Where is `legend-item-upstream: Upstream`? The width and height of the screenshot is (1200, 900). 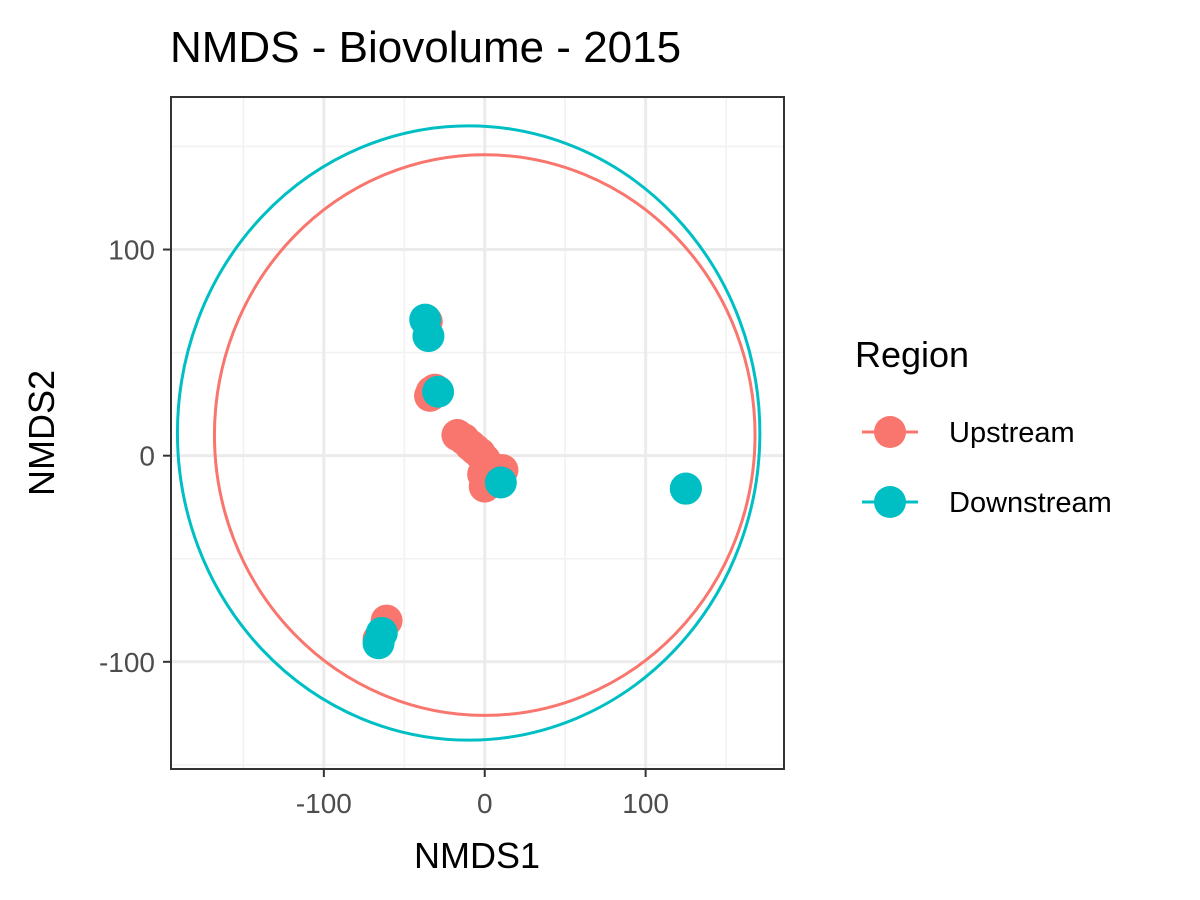 legend-item-upstream: Upstream is located at coordinates (968, 432).